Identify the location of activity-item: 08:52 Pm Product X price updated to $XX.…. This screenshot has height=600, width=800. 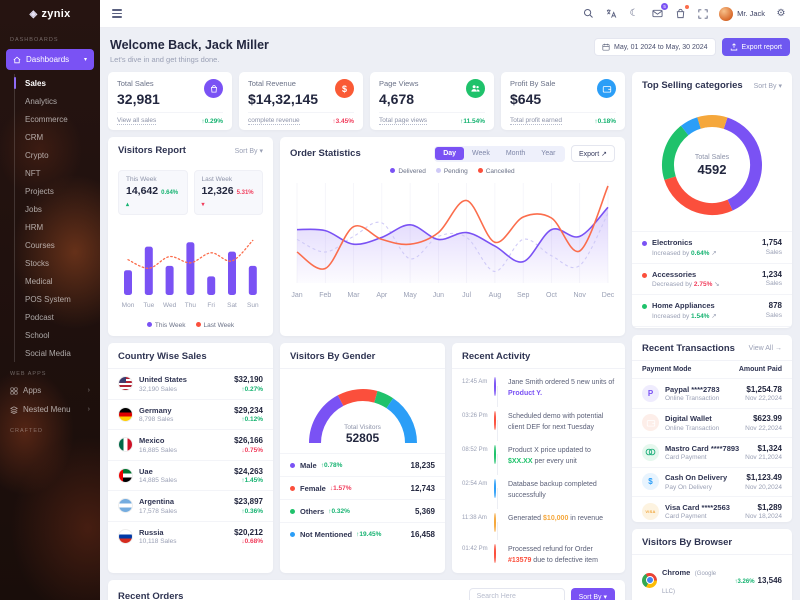
(538, 457).